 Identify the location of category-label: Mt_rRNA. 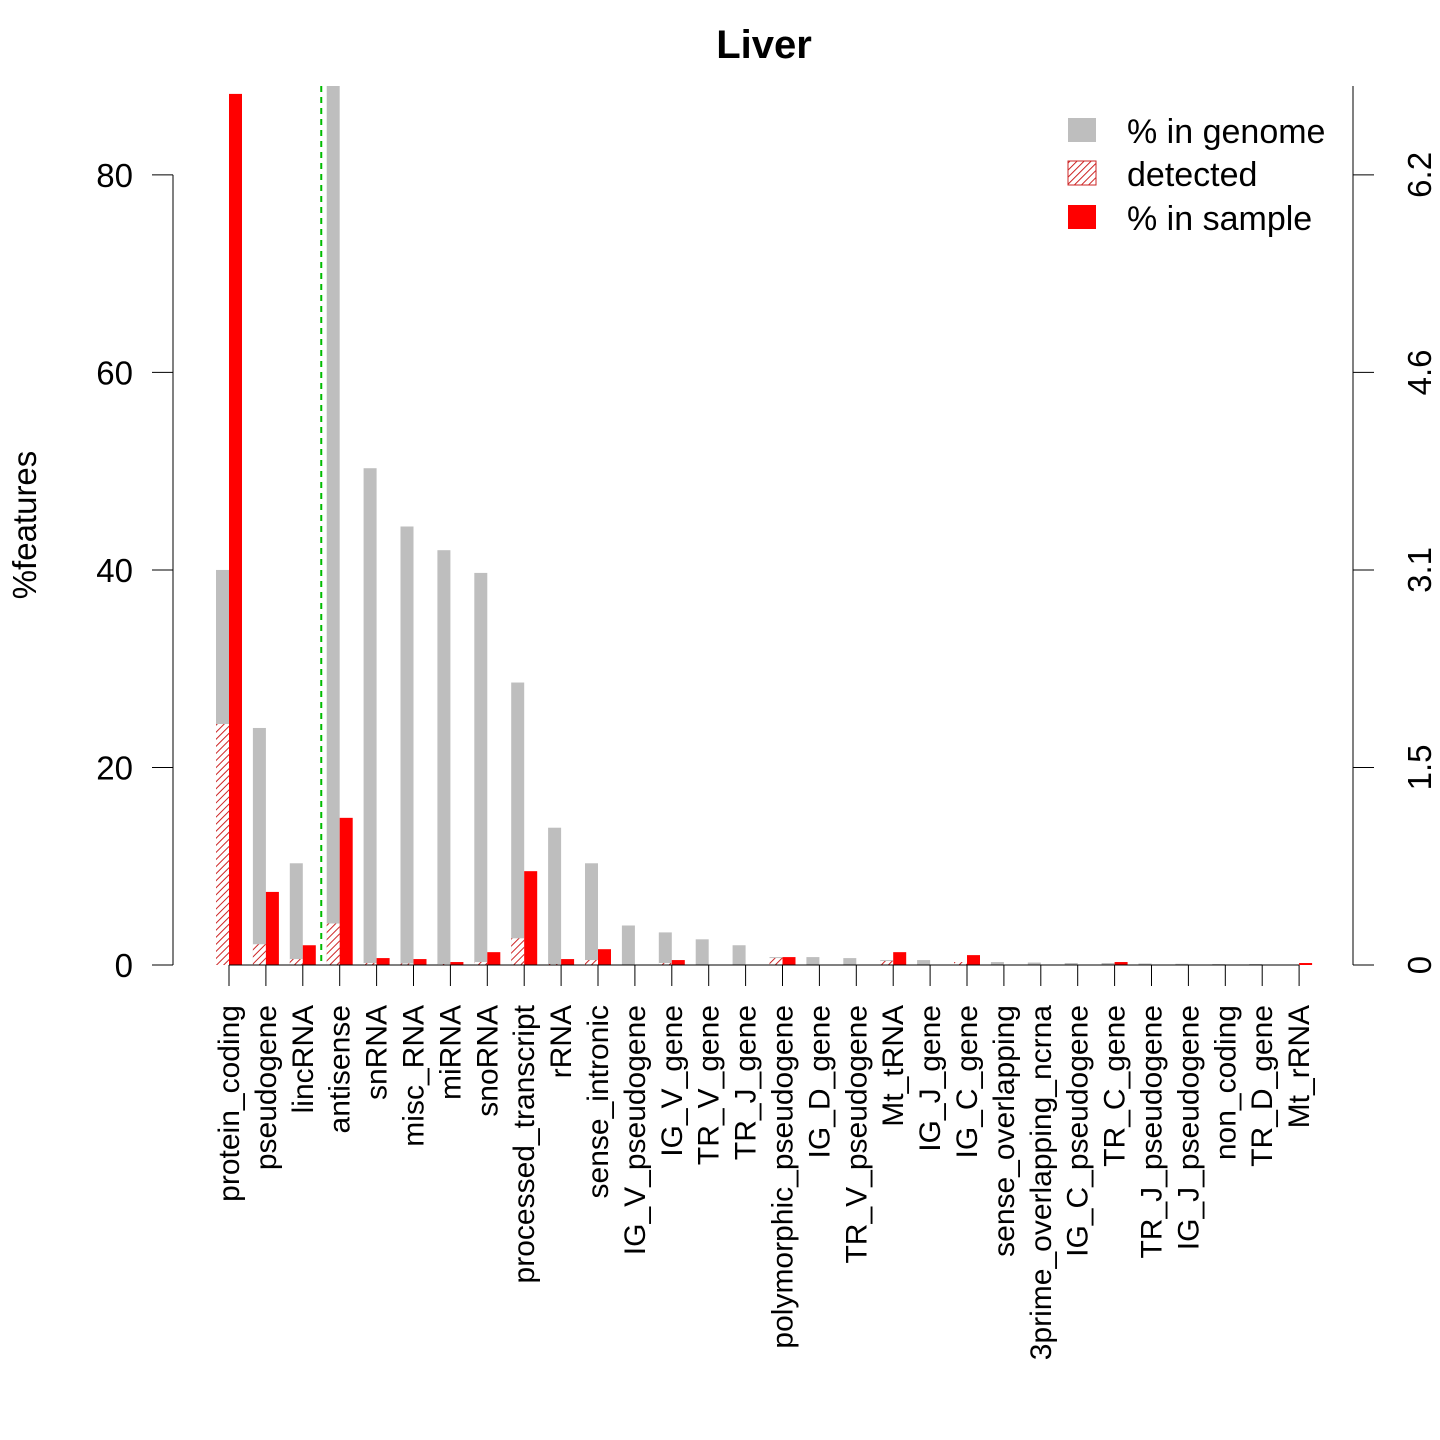
(1299, 1066).